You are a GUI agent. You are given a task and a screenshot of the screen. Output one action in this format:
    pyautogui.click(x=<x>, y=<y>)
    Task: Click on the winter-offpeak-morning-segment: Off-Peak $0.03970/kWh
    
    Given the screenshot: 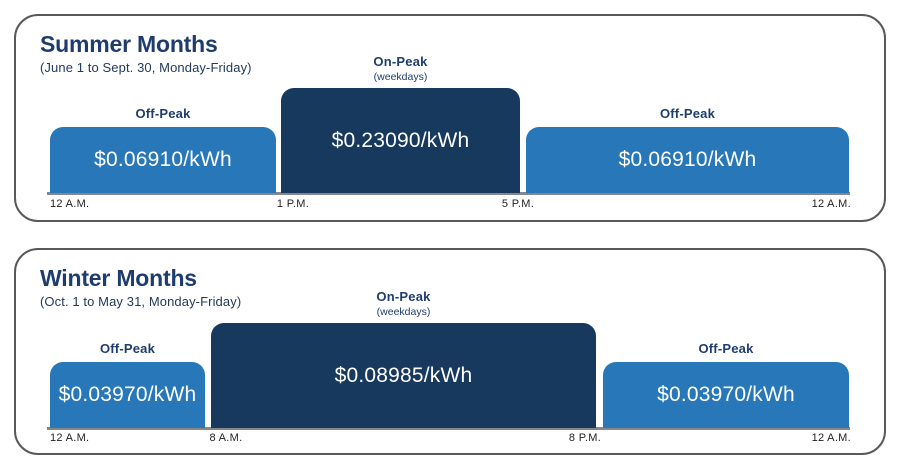 What is the action you would take?
    pyautogui.click(x=127, y=384)
    